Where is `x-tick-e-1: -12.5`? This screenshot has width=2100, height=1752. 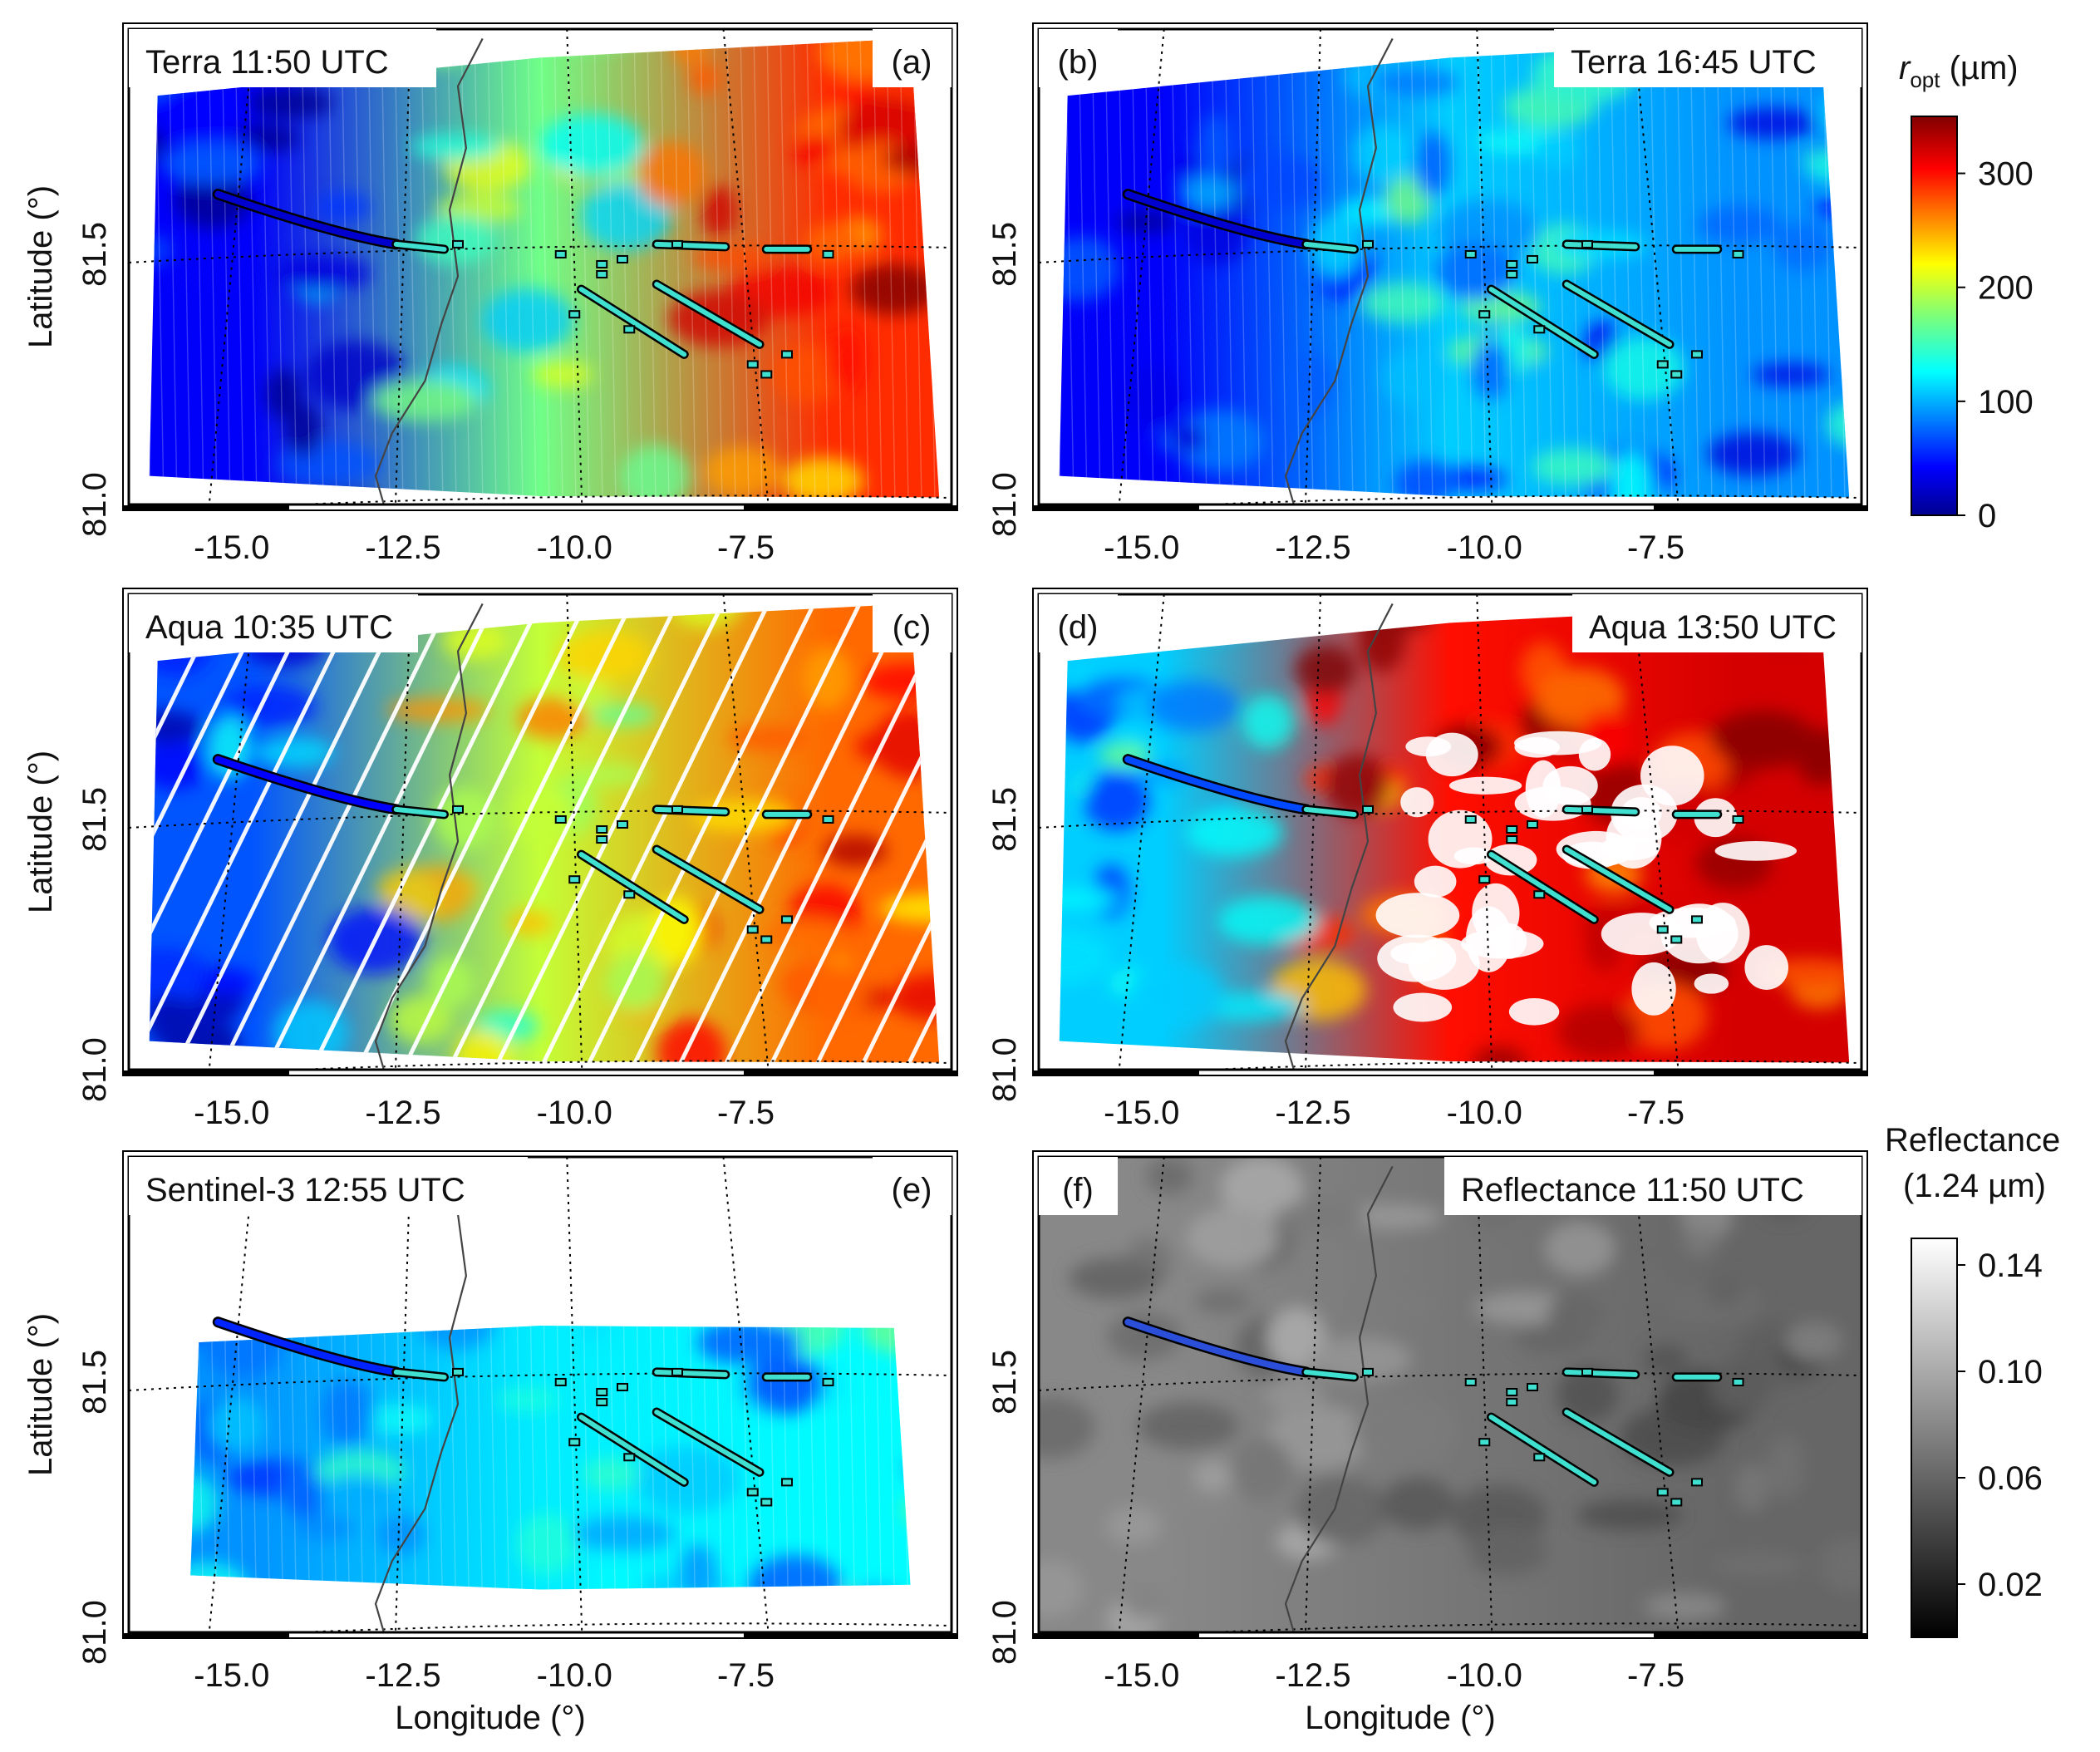
x-tick-e-1: -12.5 is located at coordinates (402, 1676).